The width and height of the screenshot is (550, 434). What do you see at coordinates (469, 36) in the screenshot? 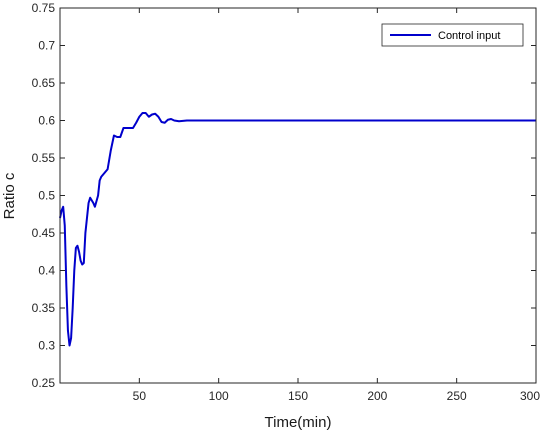
I see `legend-label: Control input` at bounding box center [469, 36].